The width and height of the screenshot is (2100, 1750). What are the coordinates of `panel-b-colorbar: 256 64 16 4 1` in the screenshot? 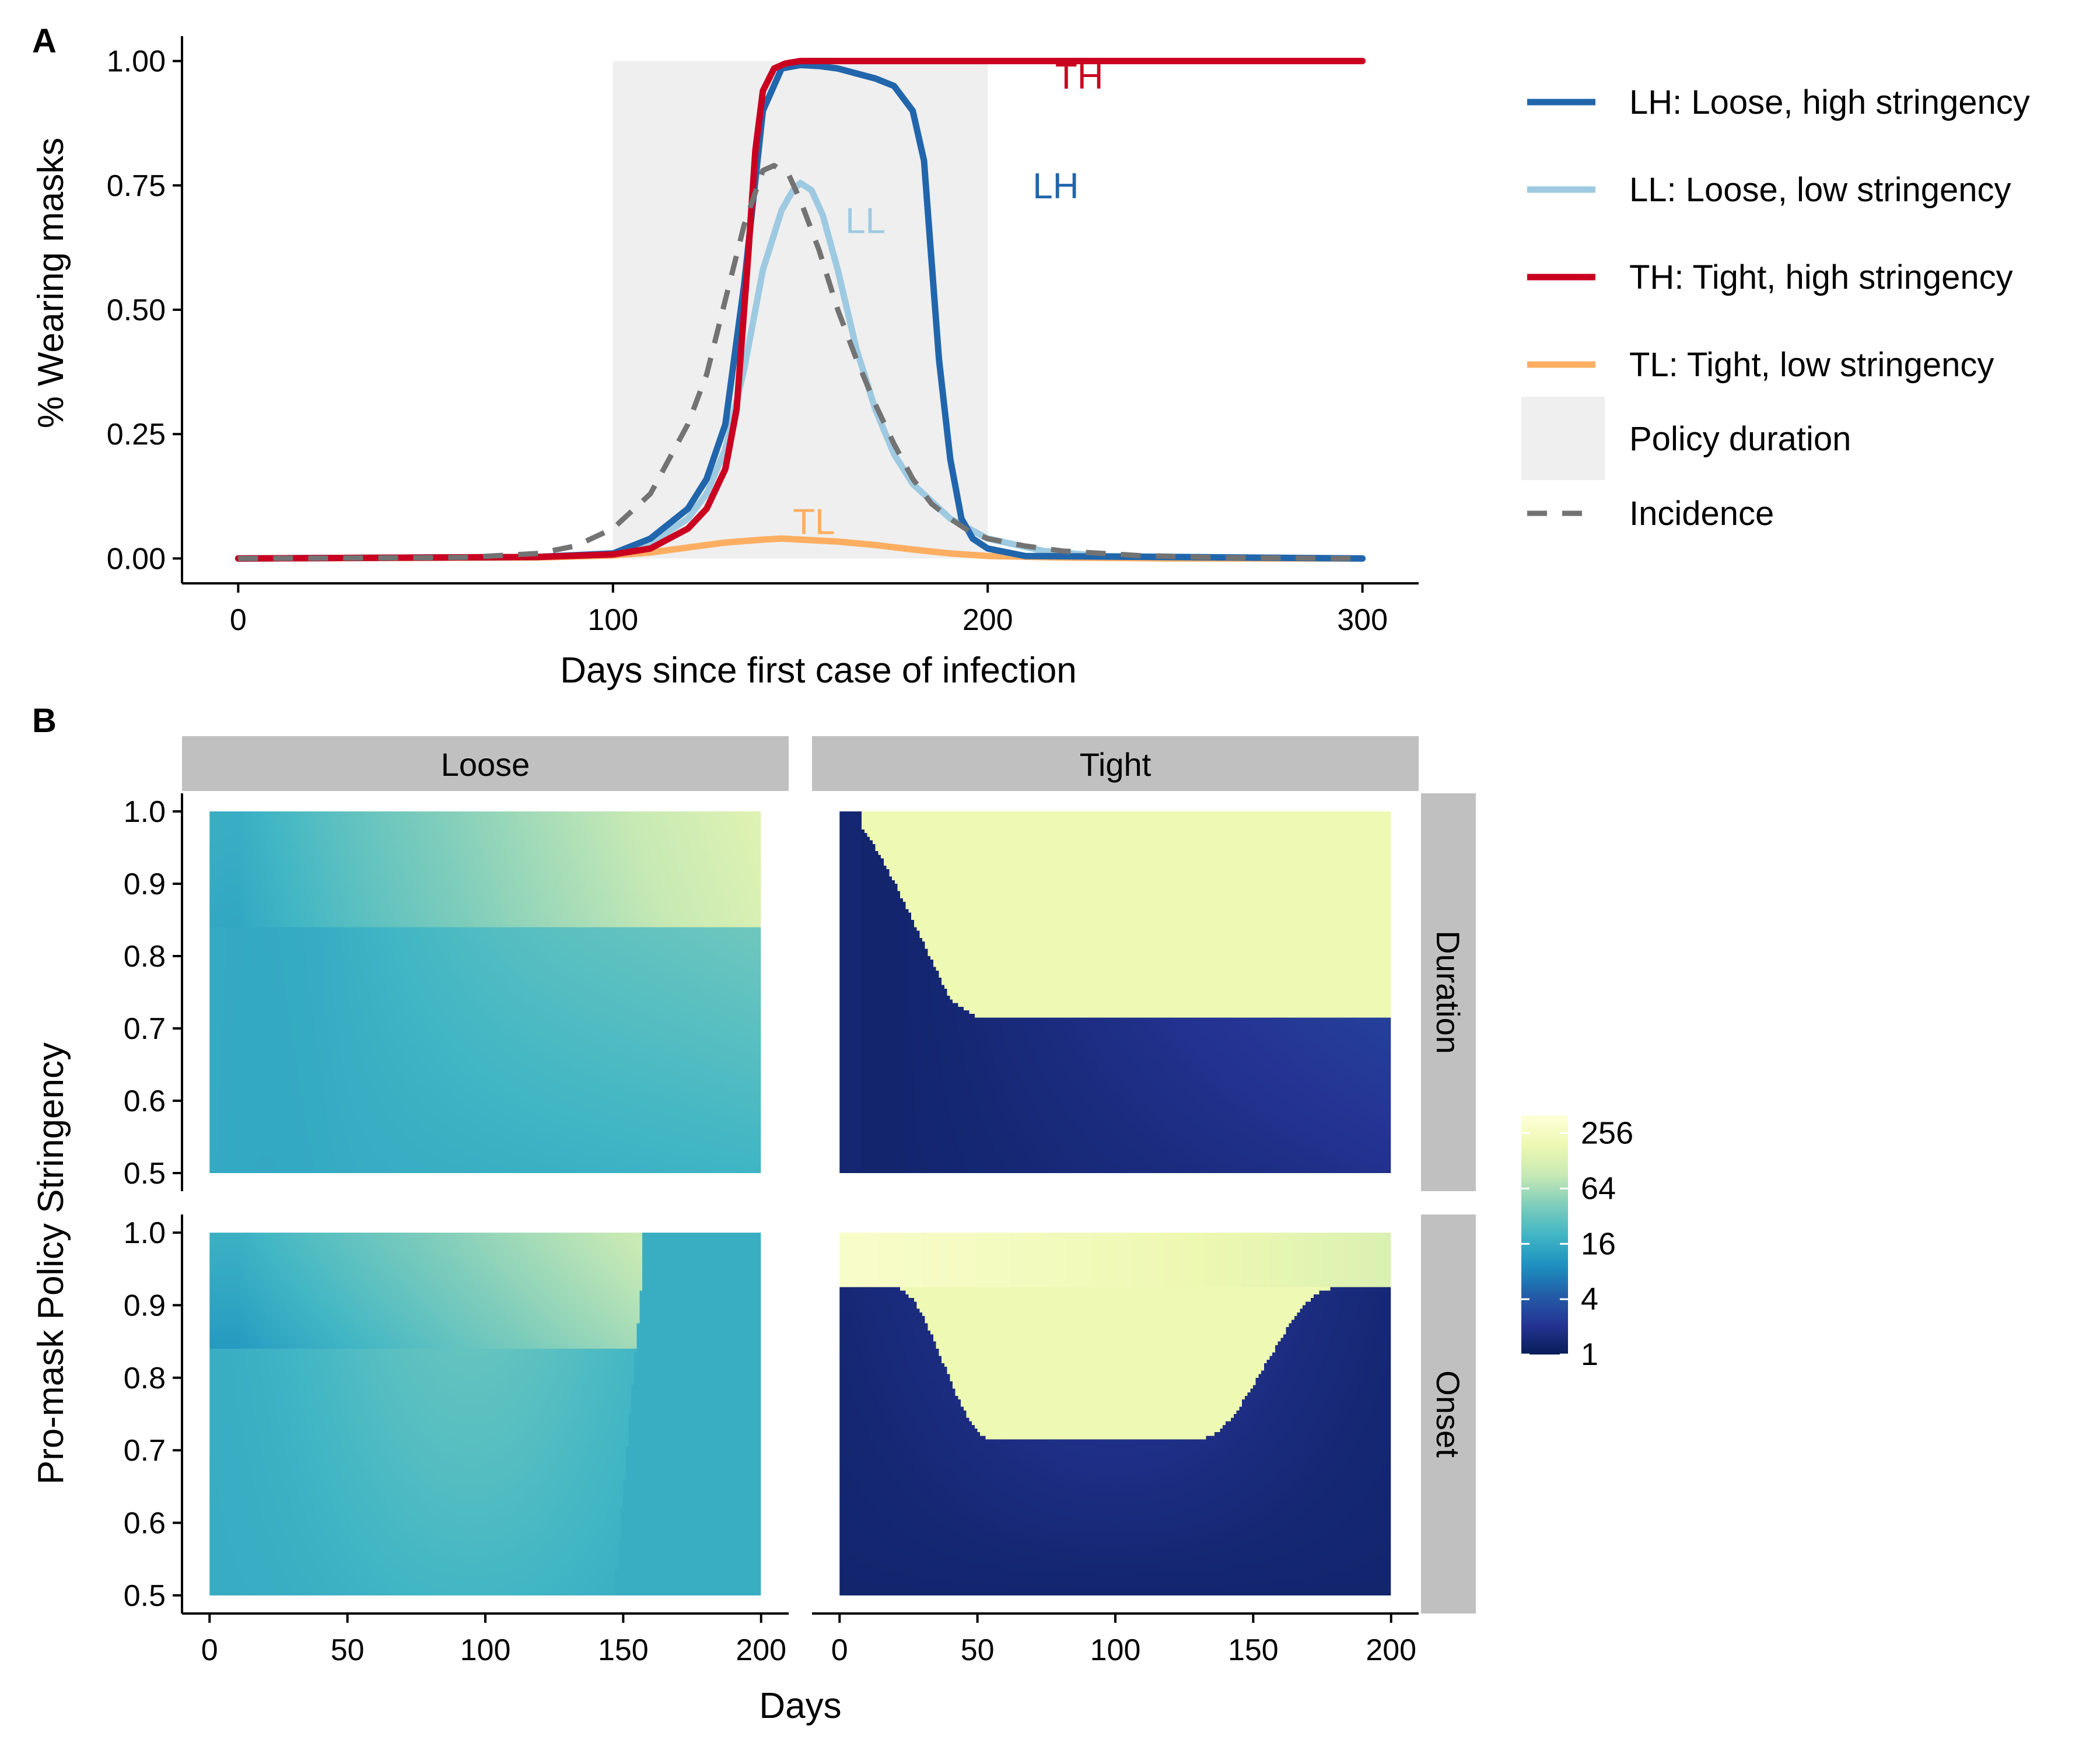 It's located at (1577, 1244).